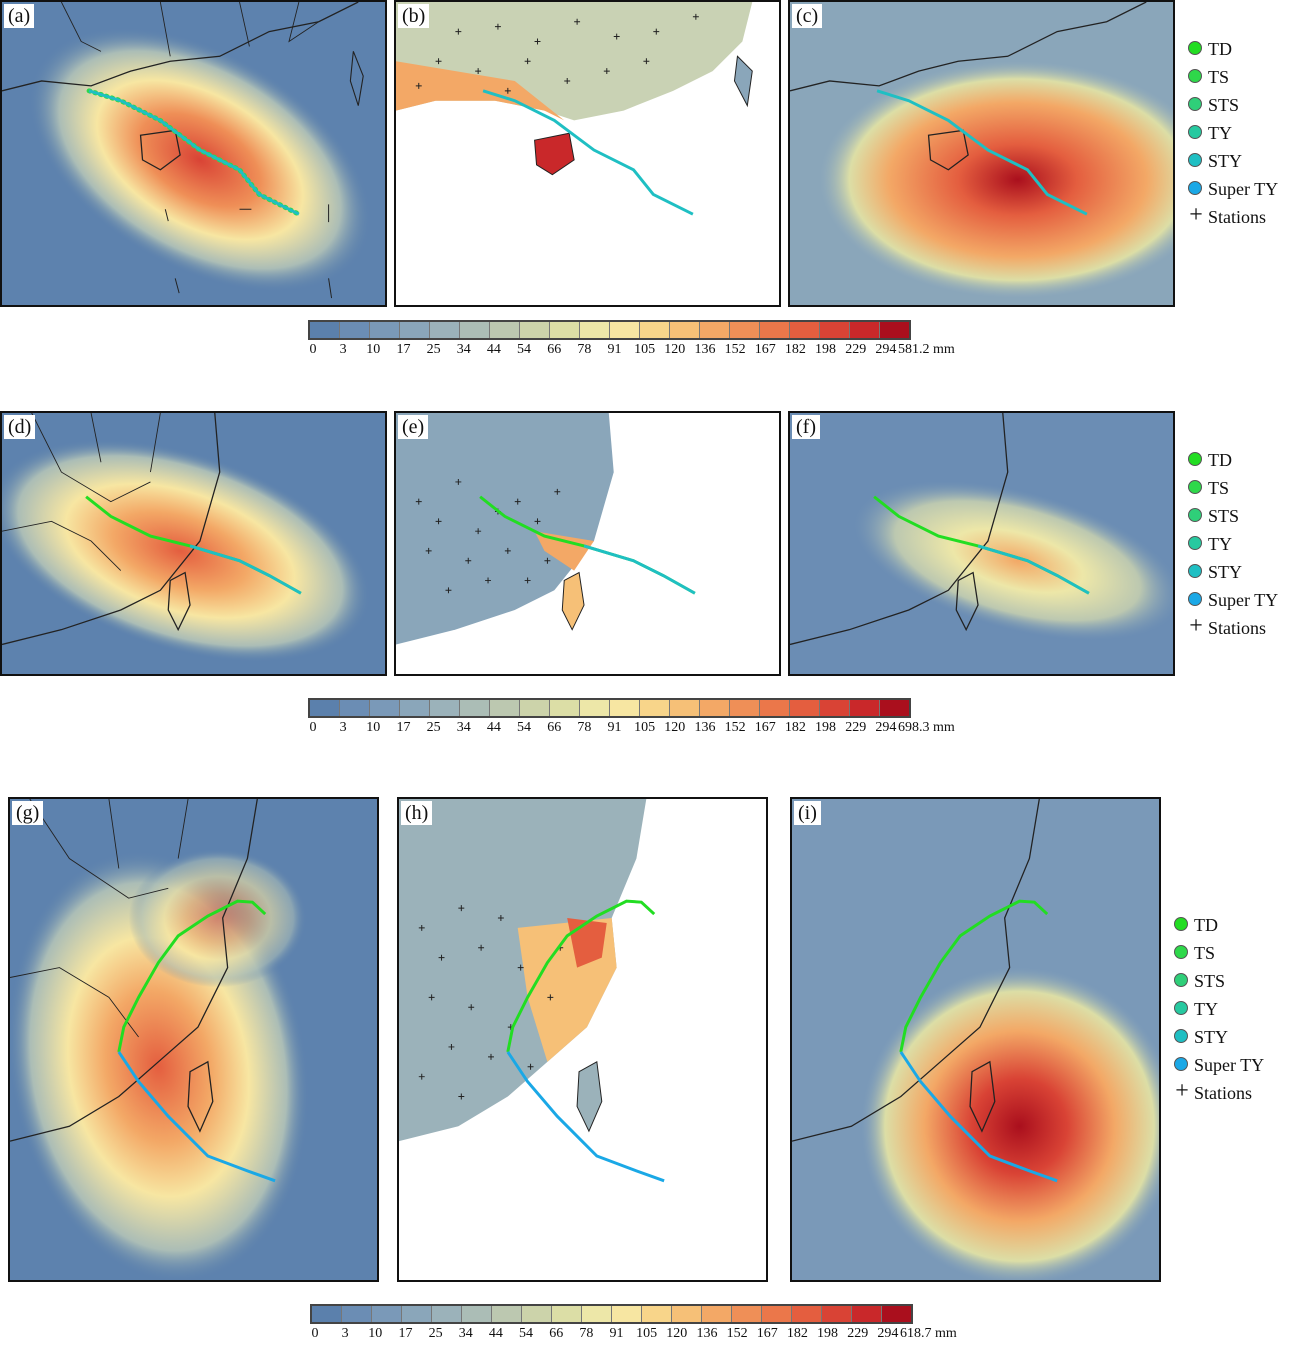 The width and height of the screenshot is (1290, 1348). Describe the element at coordinates (554, 349) in the screenshot. I see `colorbar-tick-label: 66` at that location.